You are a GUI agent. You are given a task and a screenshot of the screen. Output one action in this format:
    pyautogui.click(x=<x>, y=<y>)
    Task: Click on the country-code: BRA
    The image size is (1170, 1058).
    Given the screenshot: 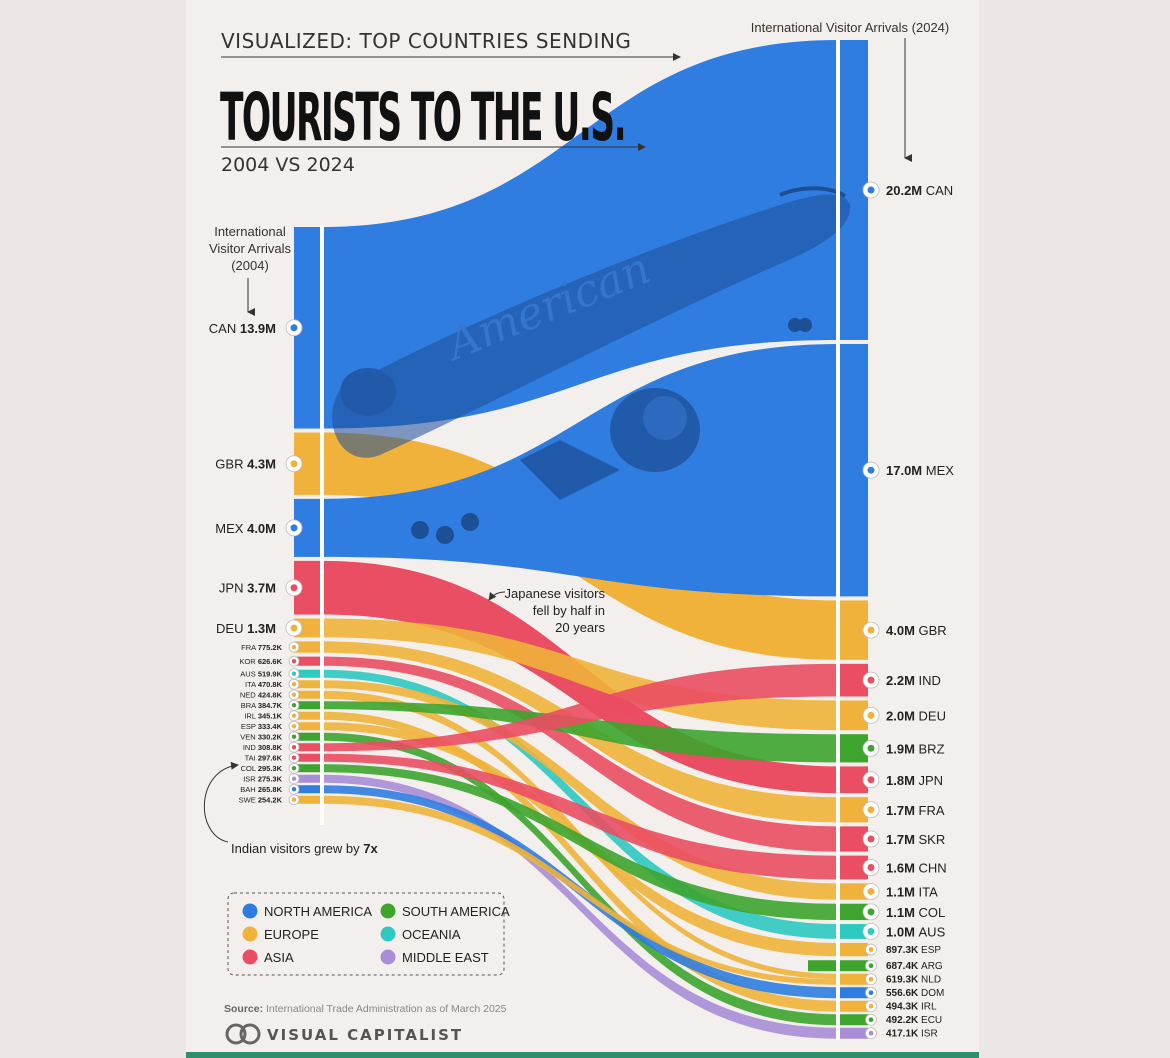 What is the action you would take?
    pyautogui.click(x=249, y=705)
    